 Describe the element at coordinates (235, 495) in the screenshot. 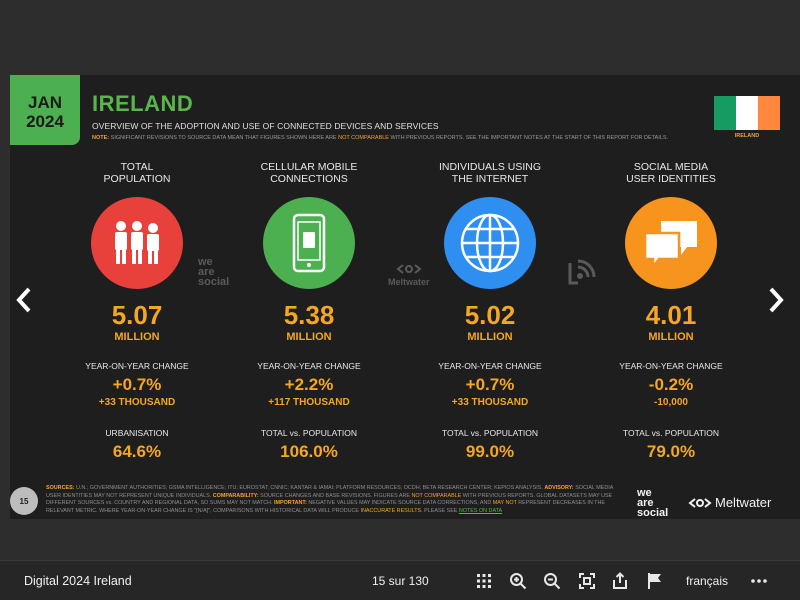

I see `comparability-label: COMPARABILITY:` at that location.